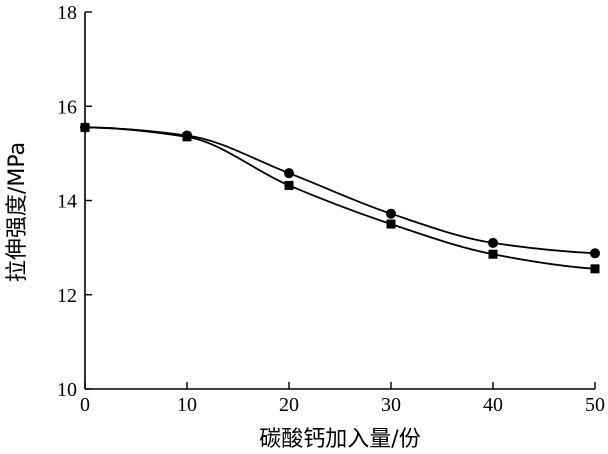 This screenshot has width=608, height=454. I want to click on y-tick-label: 10, so click(67, 390).